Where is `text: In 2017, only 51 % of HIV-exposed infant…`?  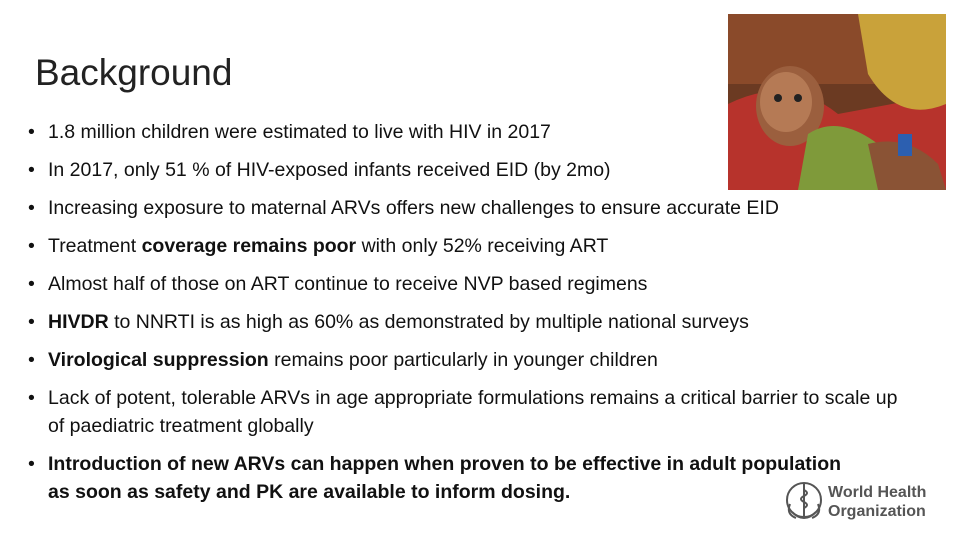
text: In 2017, only 51 % of HIV-exposed infant… is located at coordinates (329, 170).